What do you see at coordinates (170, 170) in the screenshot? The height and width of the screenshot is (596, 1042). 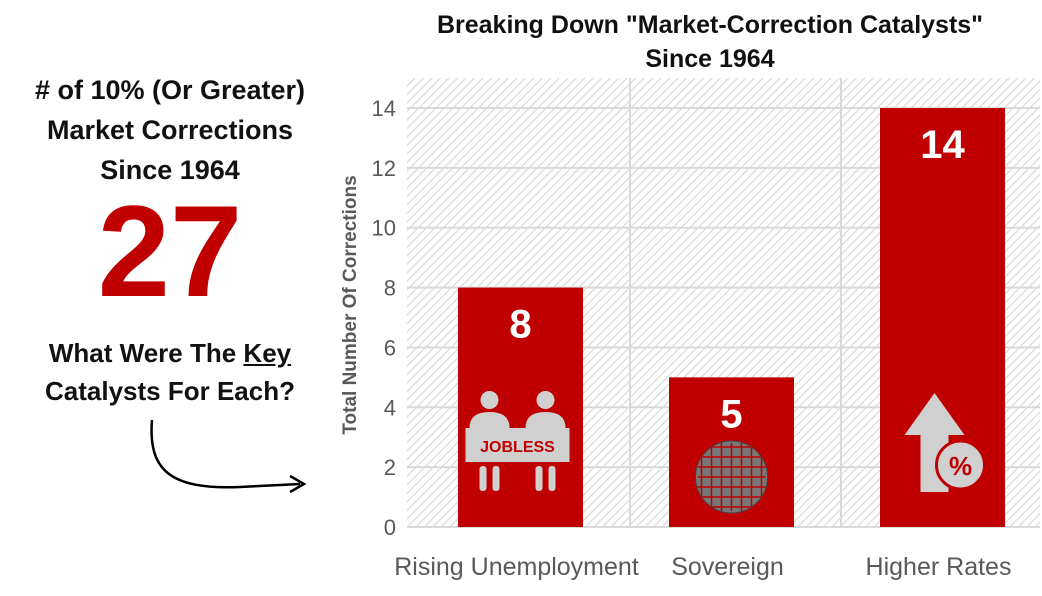 I see `heading-line: Since 1964` at bounding box center [170, 170].